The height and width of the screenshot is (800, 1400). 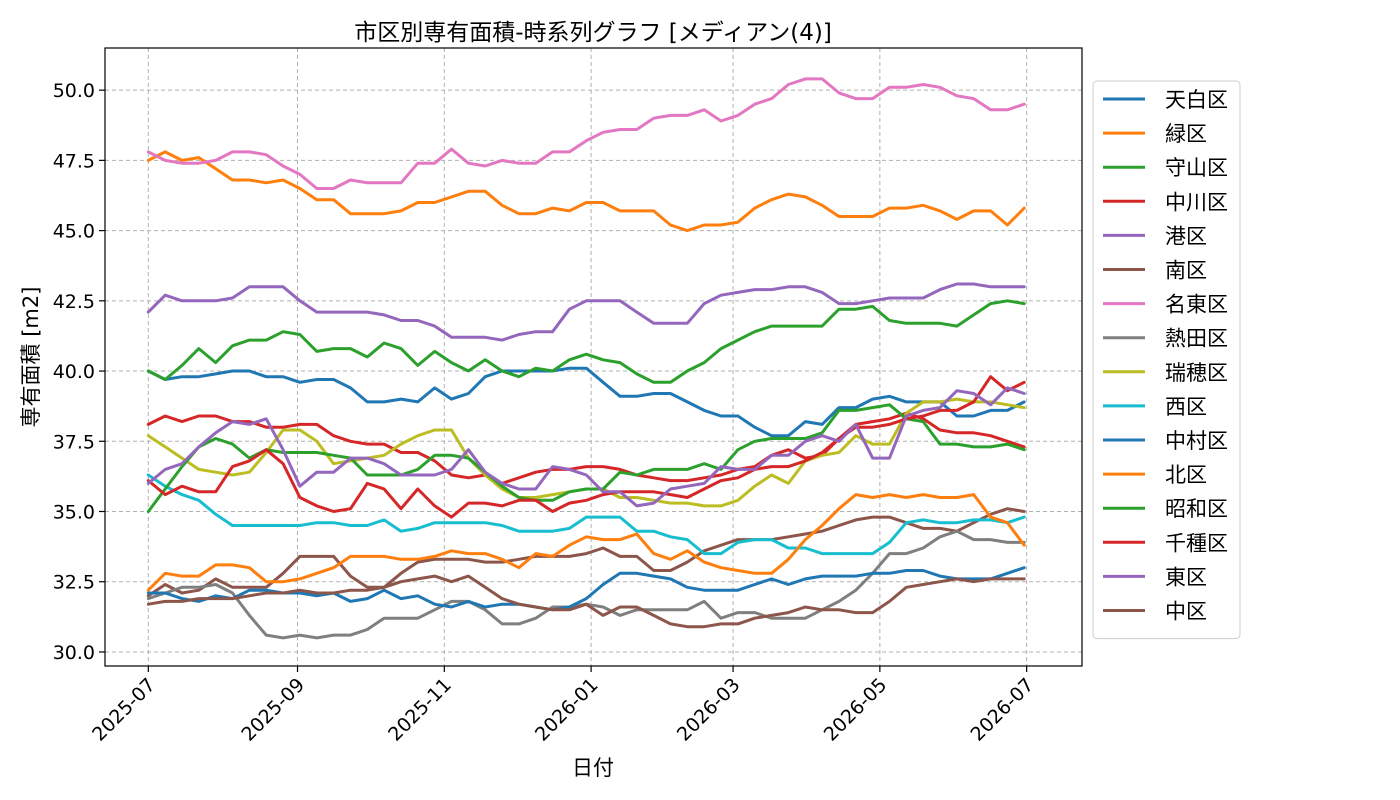 I want to click on x-tick-label: 2025-09, so click(x=273, y=710).